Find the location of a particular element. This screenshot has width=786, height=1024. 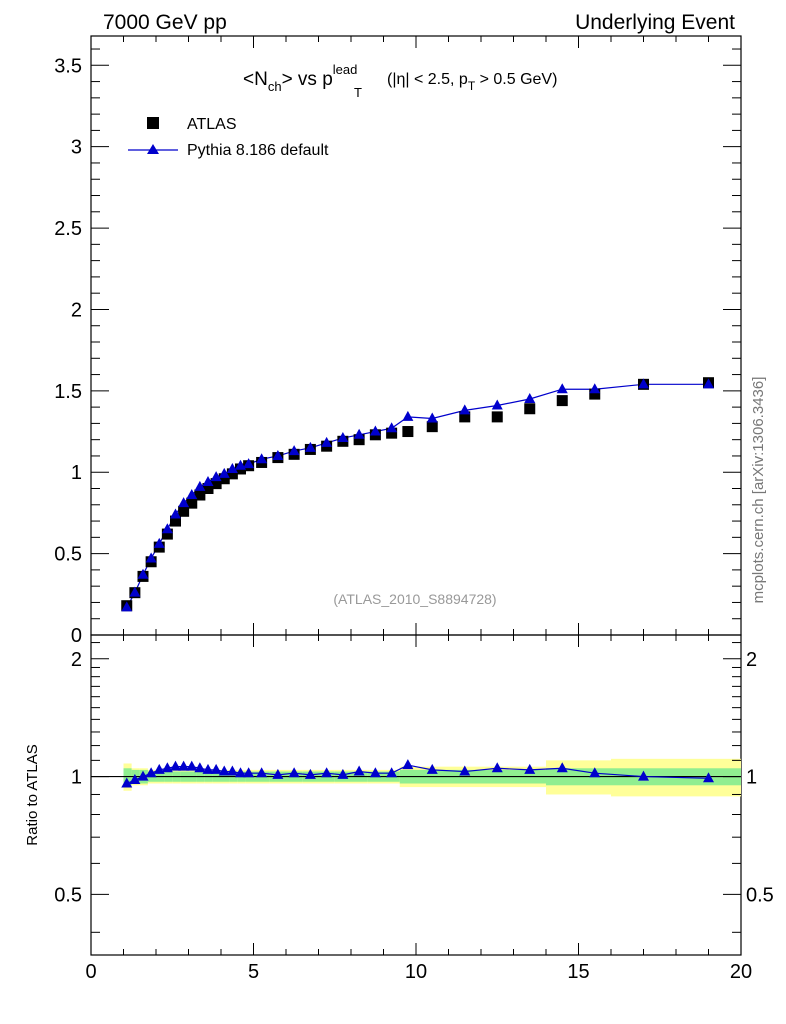

y-tick-label-ratio-right: 1 is located at coordinates (751, 778).